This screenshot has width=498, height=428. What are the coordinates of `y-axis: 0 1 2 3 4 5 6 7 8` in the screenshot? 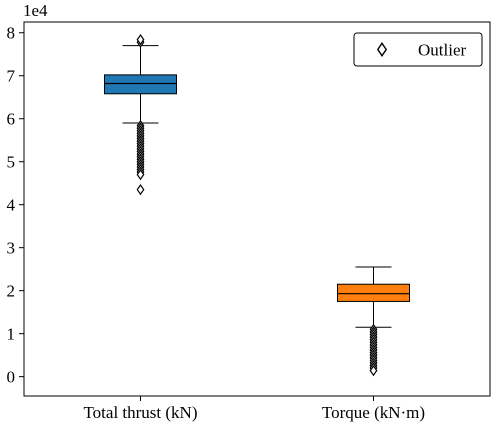 It's located at (15, 205).